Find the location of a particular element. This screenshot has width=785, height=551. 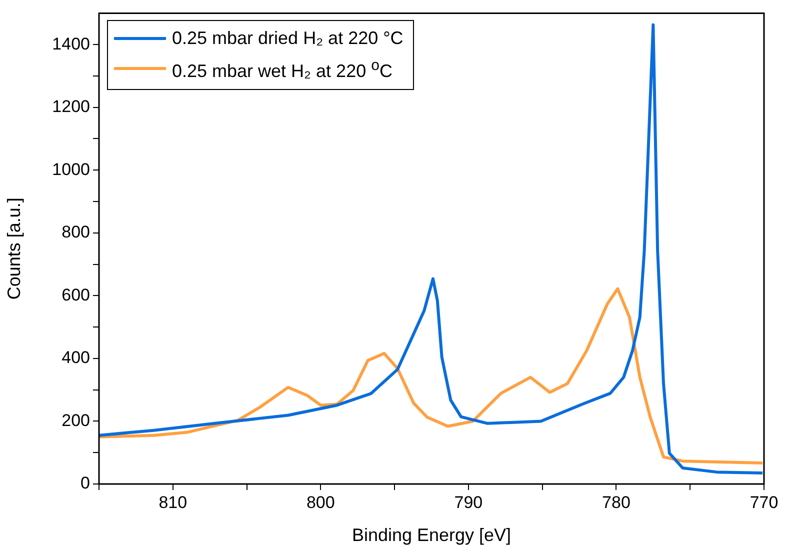

x-tick-label: 810 is located at coordinates (173, 502).